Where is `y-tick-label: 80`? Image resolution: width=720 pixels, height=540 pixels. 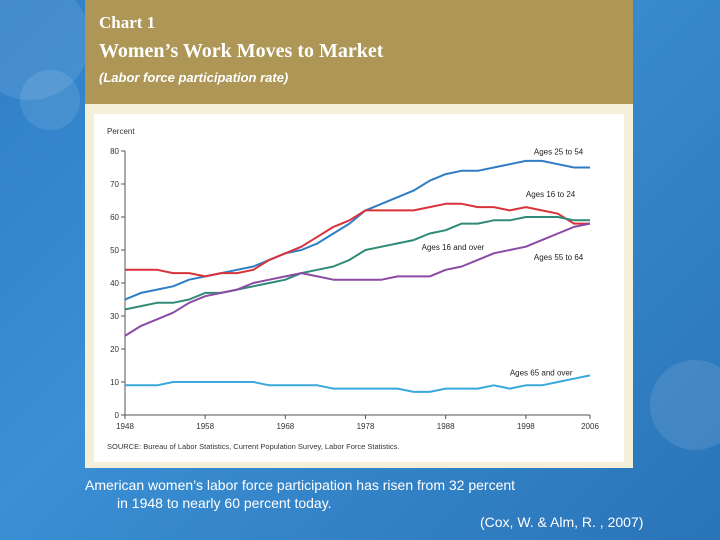
y-tick-label: 80 is located at coordinates (114, 151).